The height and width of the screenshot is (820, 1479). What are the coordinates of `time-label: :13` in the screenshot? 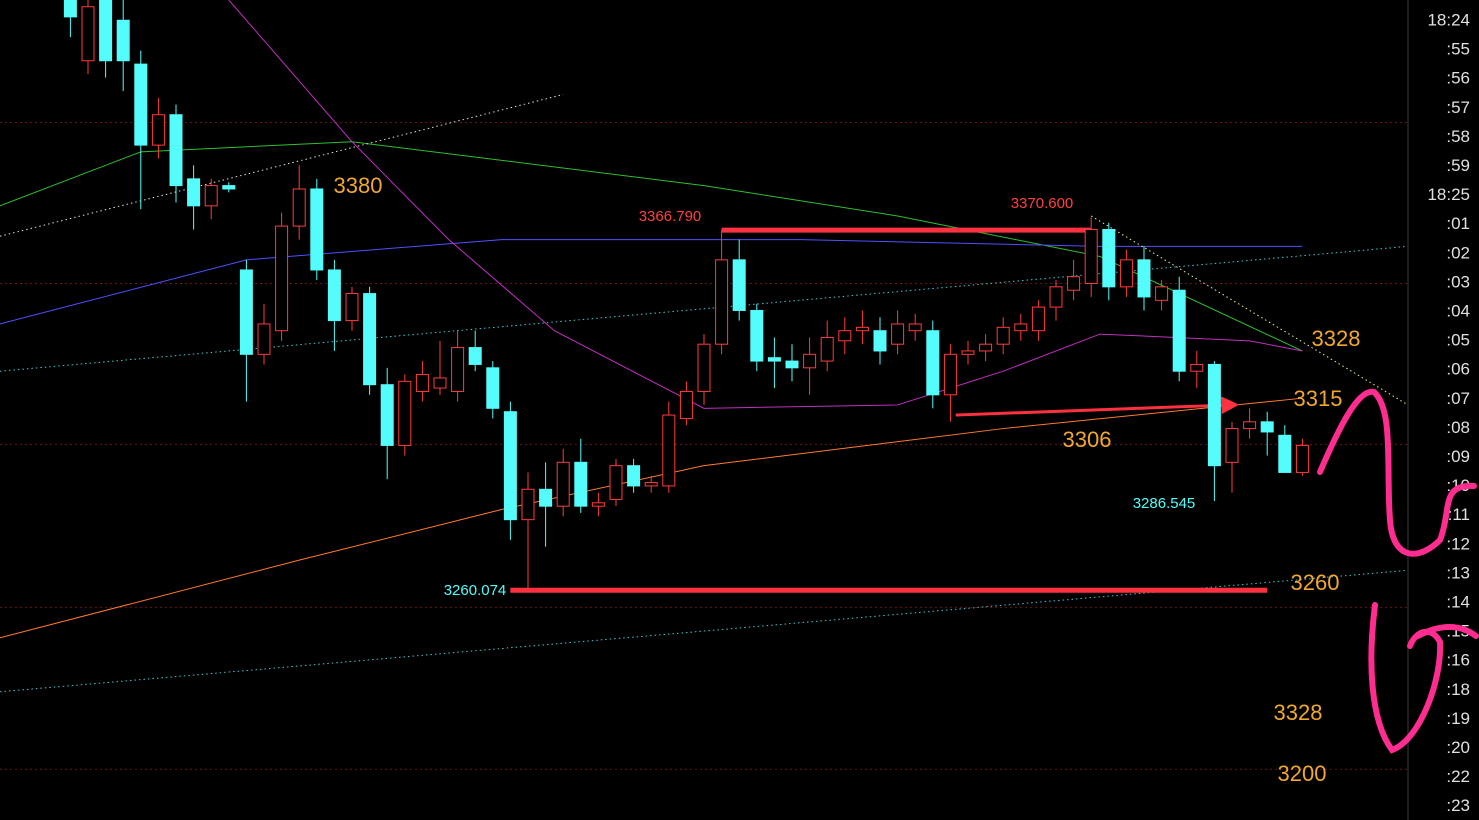 It's located at (1458, 572).